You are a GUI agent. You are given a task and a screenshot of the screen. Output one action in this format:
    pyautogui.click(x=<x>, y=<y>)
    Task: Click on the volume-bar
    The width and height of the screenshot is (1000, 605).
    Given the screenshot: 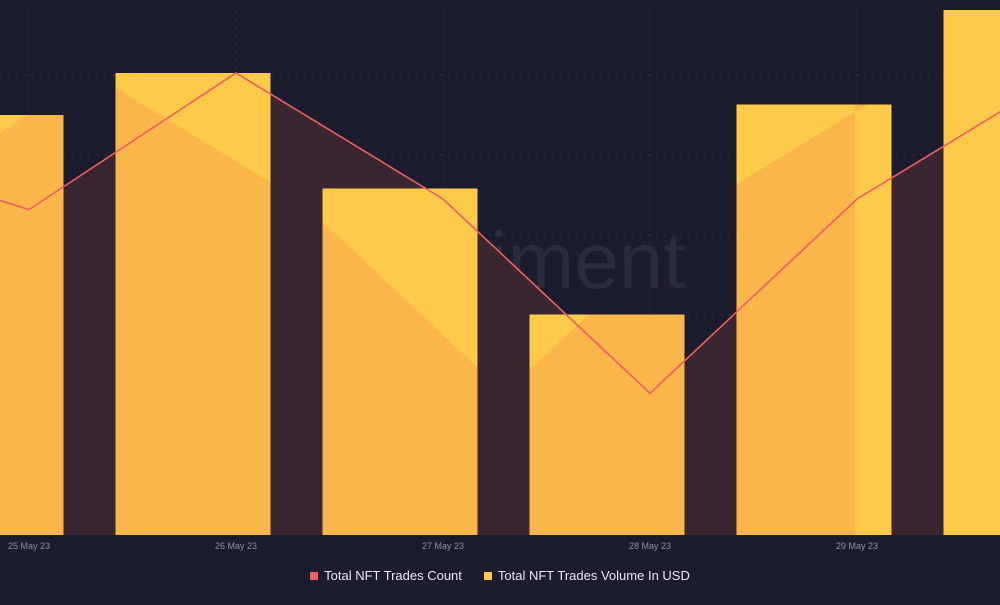 What is the action you would take?
    pyautogui.click(x=972, y=272)
    